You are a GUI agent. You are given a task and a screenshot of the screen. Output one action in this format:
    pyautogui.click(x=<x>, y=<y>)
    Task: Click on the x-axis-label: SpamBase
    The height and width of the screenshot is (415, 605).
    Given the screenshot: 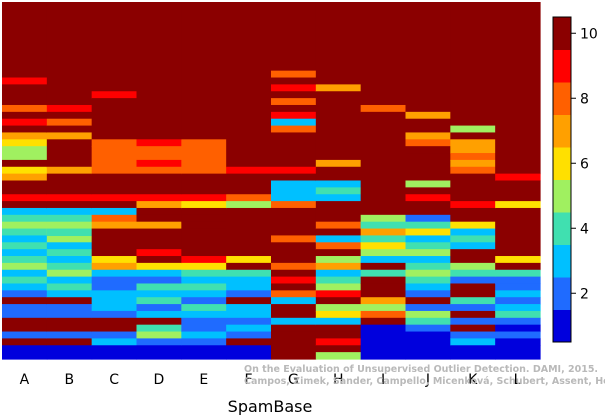 What is the action you would take?
    pyautogui.click(x=270, y=406)
    